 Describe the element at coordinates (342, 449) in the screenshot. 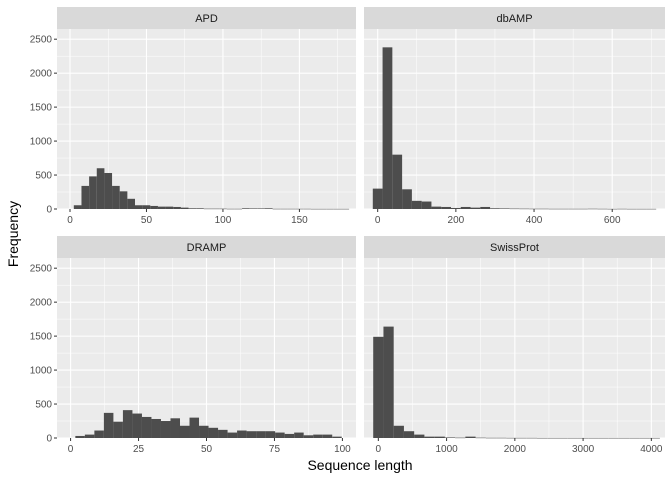

I see `x-tick-label: 100` at that location.